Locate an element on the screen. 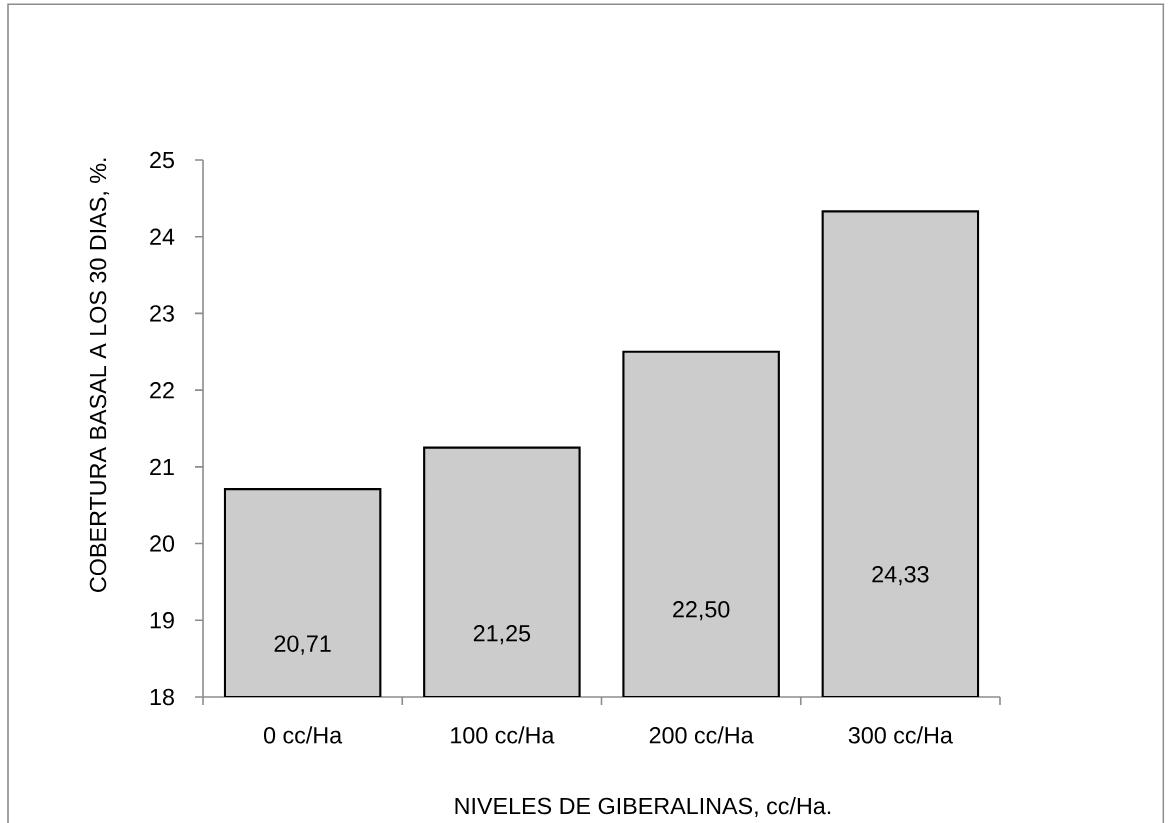 This screenshot has height=823, width=1172. y-tick-label: 19 is located at coordinates (162, 620).